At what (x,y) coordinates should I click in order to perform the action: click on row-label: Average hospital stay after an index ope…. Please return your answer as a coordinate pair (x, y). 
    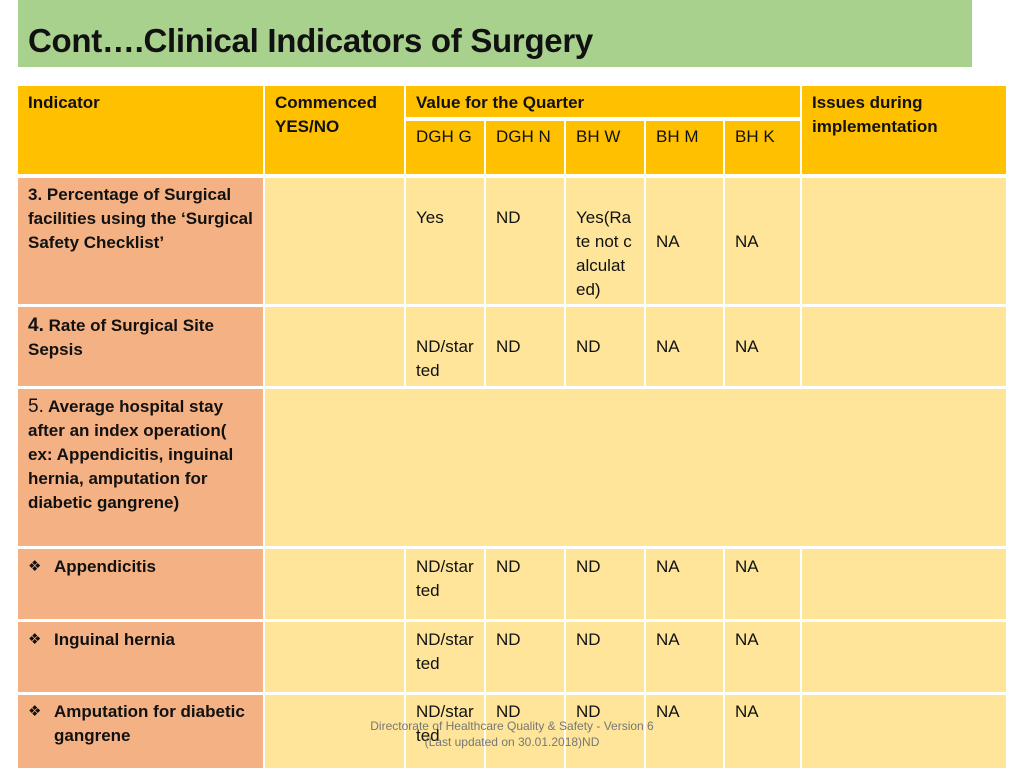
    Looking at the image, I should click on (131, 454).